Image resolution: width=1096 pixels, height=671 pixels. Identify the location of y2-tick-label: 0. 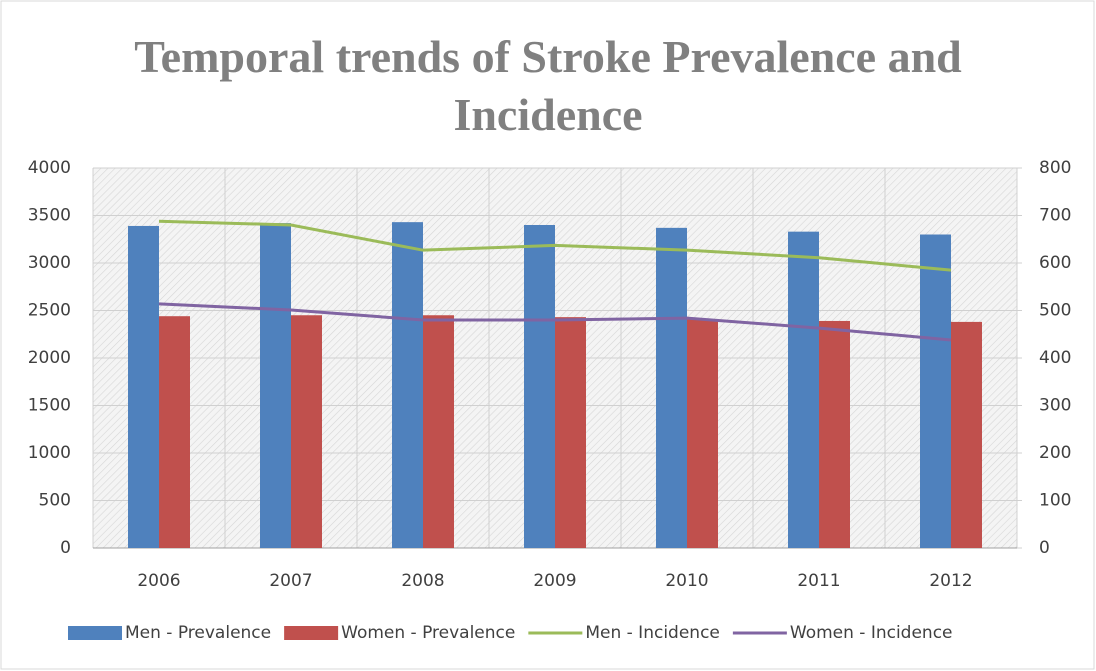
(1044, 548).